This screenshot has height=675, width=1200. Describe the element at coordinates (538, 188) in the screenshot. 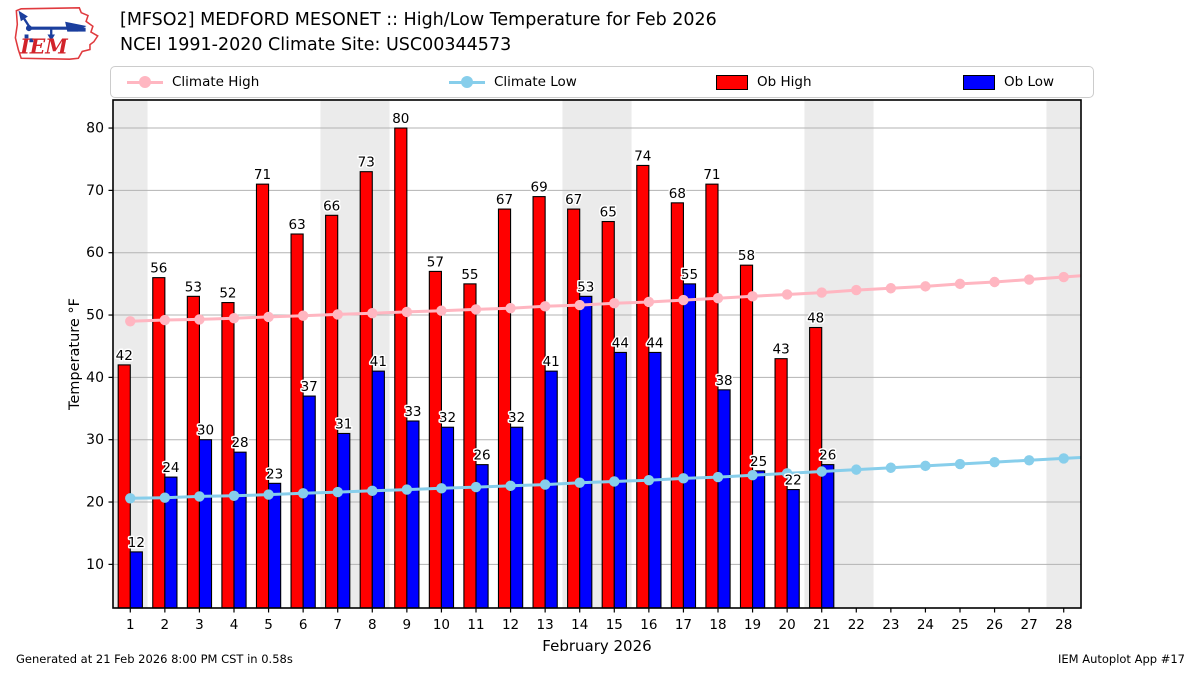

I see `ob-high-value-label: 69` at that location.